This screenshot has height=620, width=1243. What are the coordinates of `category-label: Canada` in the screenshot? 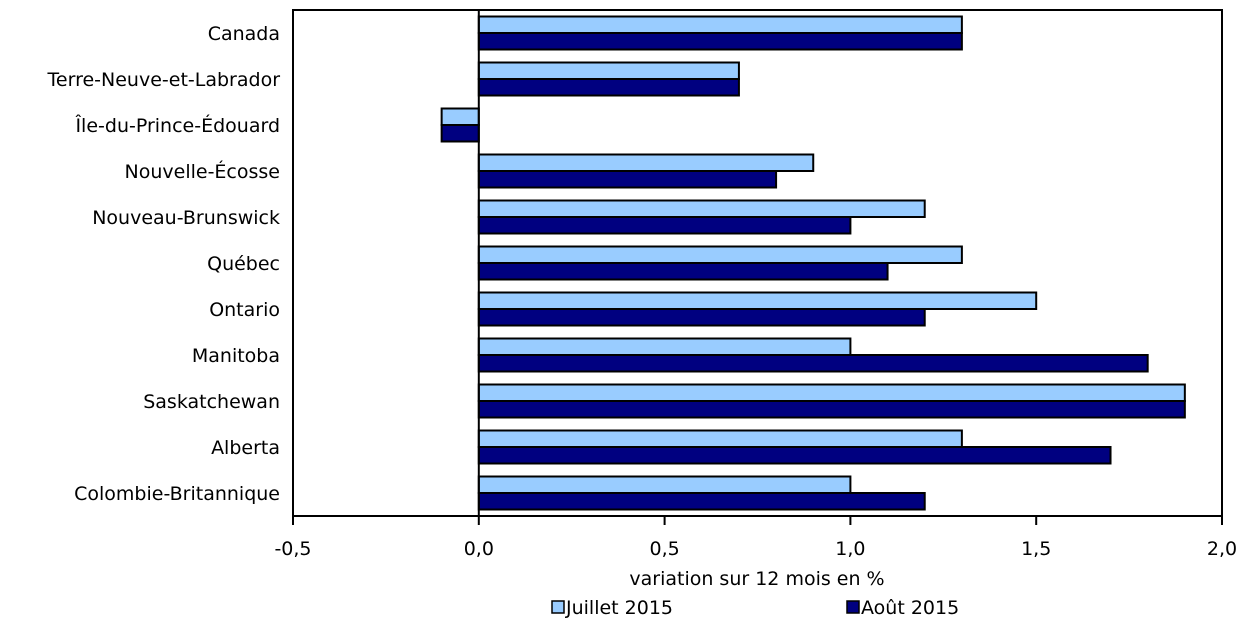 It's located at (244, 34).